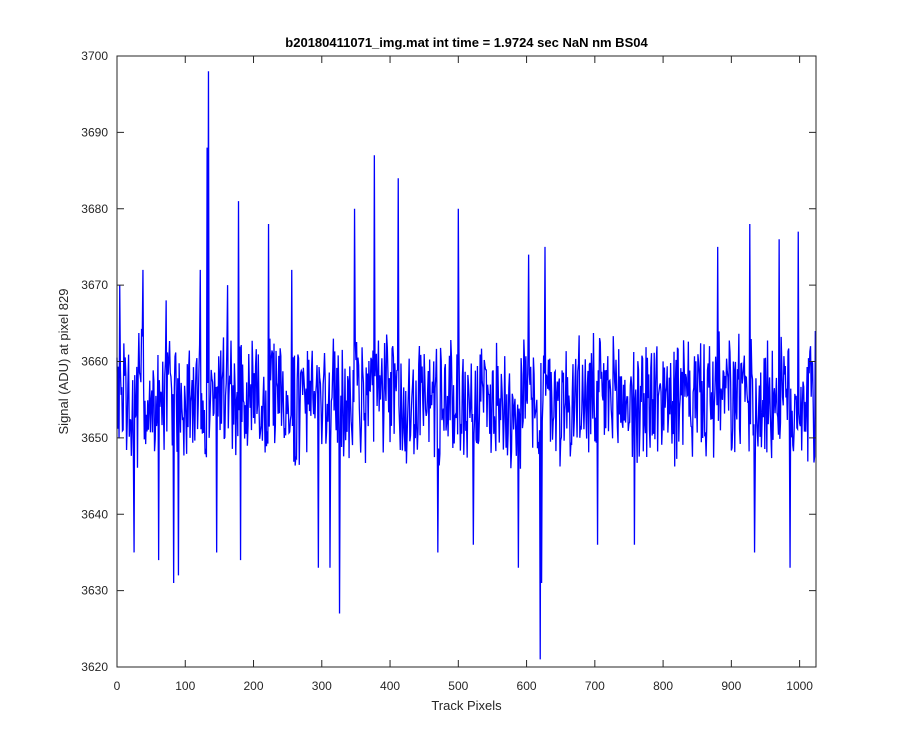 The width and height of the screenshot is (900, 755). Describe the element at coordinates (63, 362) in the screenshot. I see `y-axis-label: Signal (ADU) at pixel 829` at that location.